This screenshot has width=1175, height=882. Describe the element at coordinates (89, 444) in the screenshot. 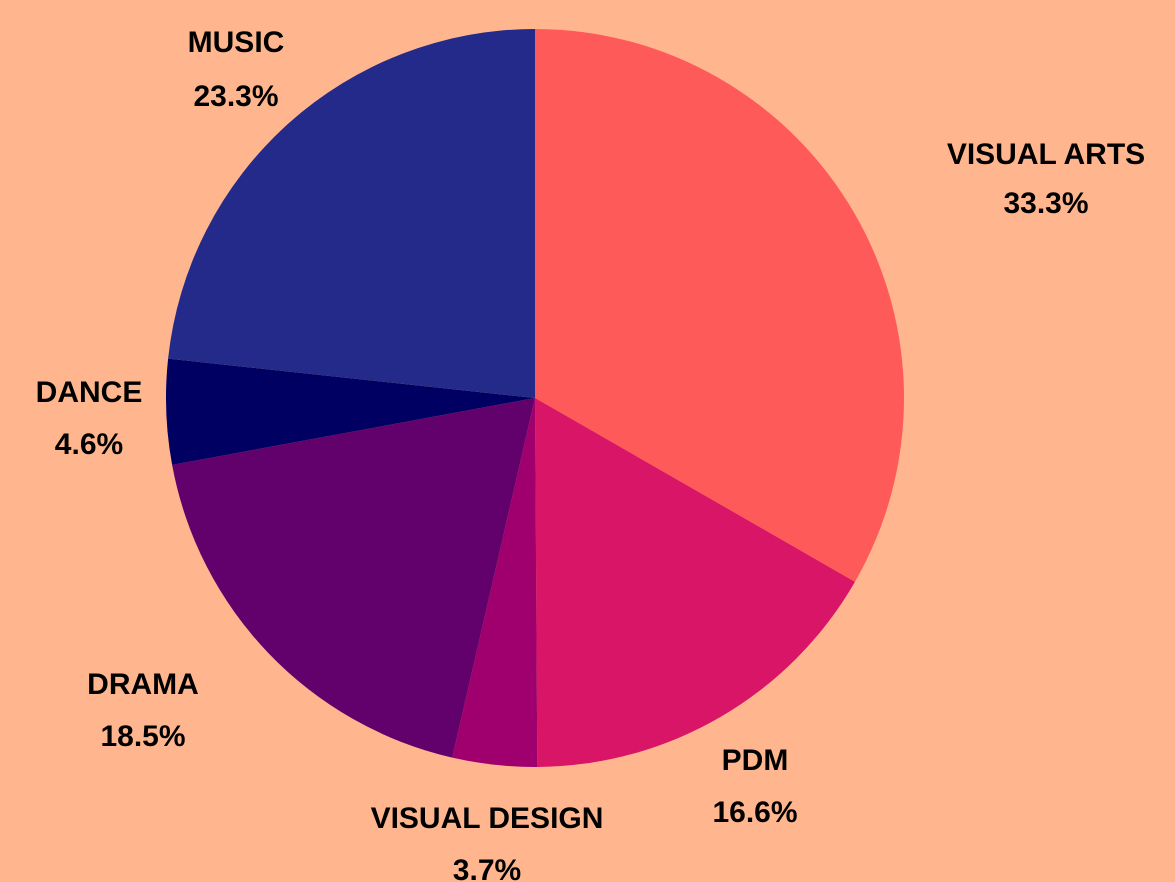

I see `slice-value-dance: 4.6%` at that location.